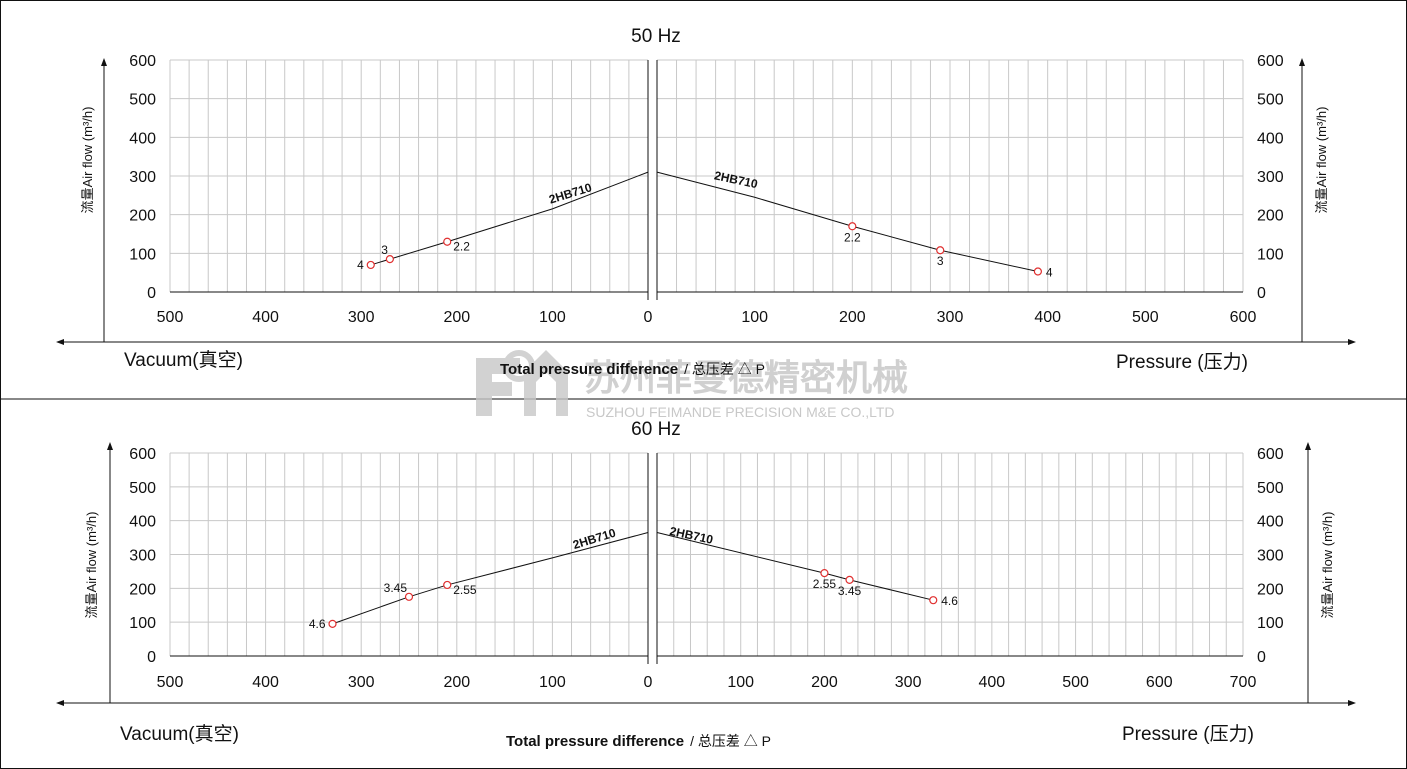  I want to click on watermark-en: SUZHOU FEIMANDE PRECISION M&E CO.,LTD, so click(740, 412).